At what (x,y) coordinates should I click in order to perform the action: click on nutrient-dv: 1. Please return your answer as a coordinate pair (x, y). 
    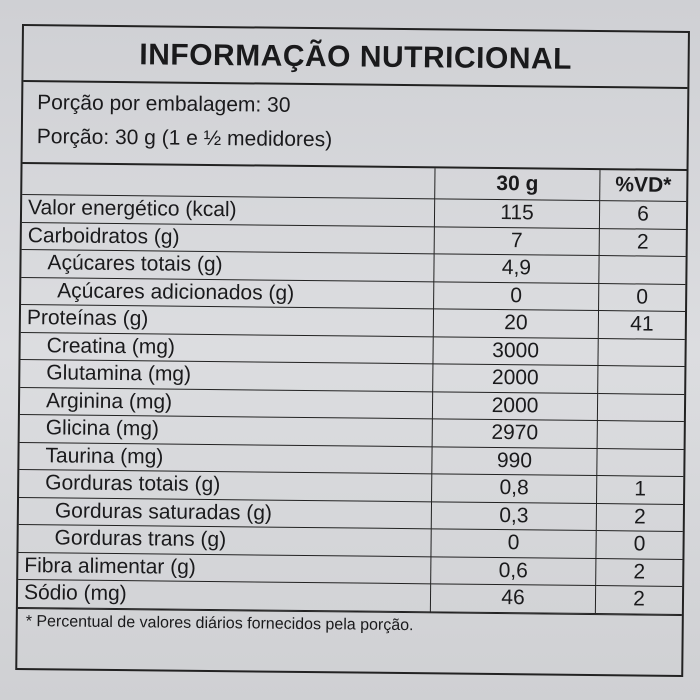
    Looking at the image, I should click on (640, 489).